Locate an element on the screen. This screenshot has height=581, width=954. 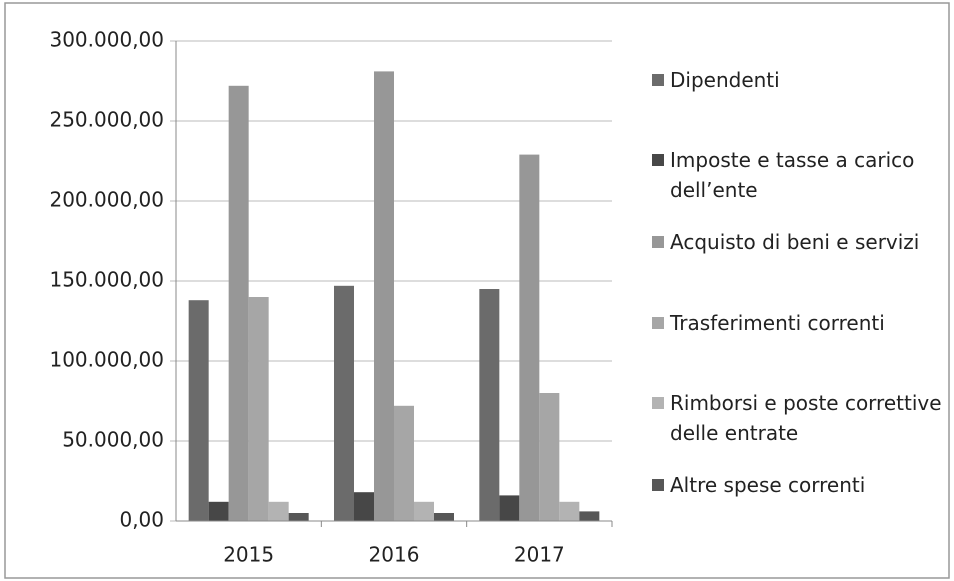
legend-label: Dipendenti is located at coordinates (725, 80).